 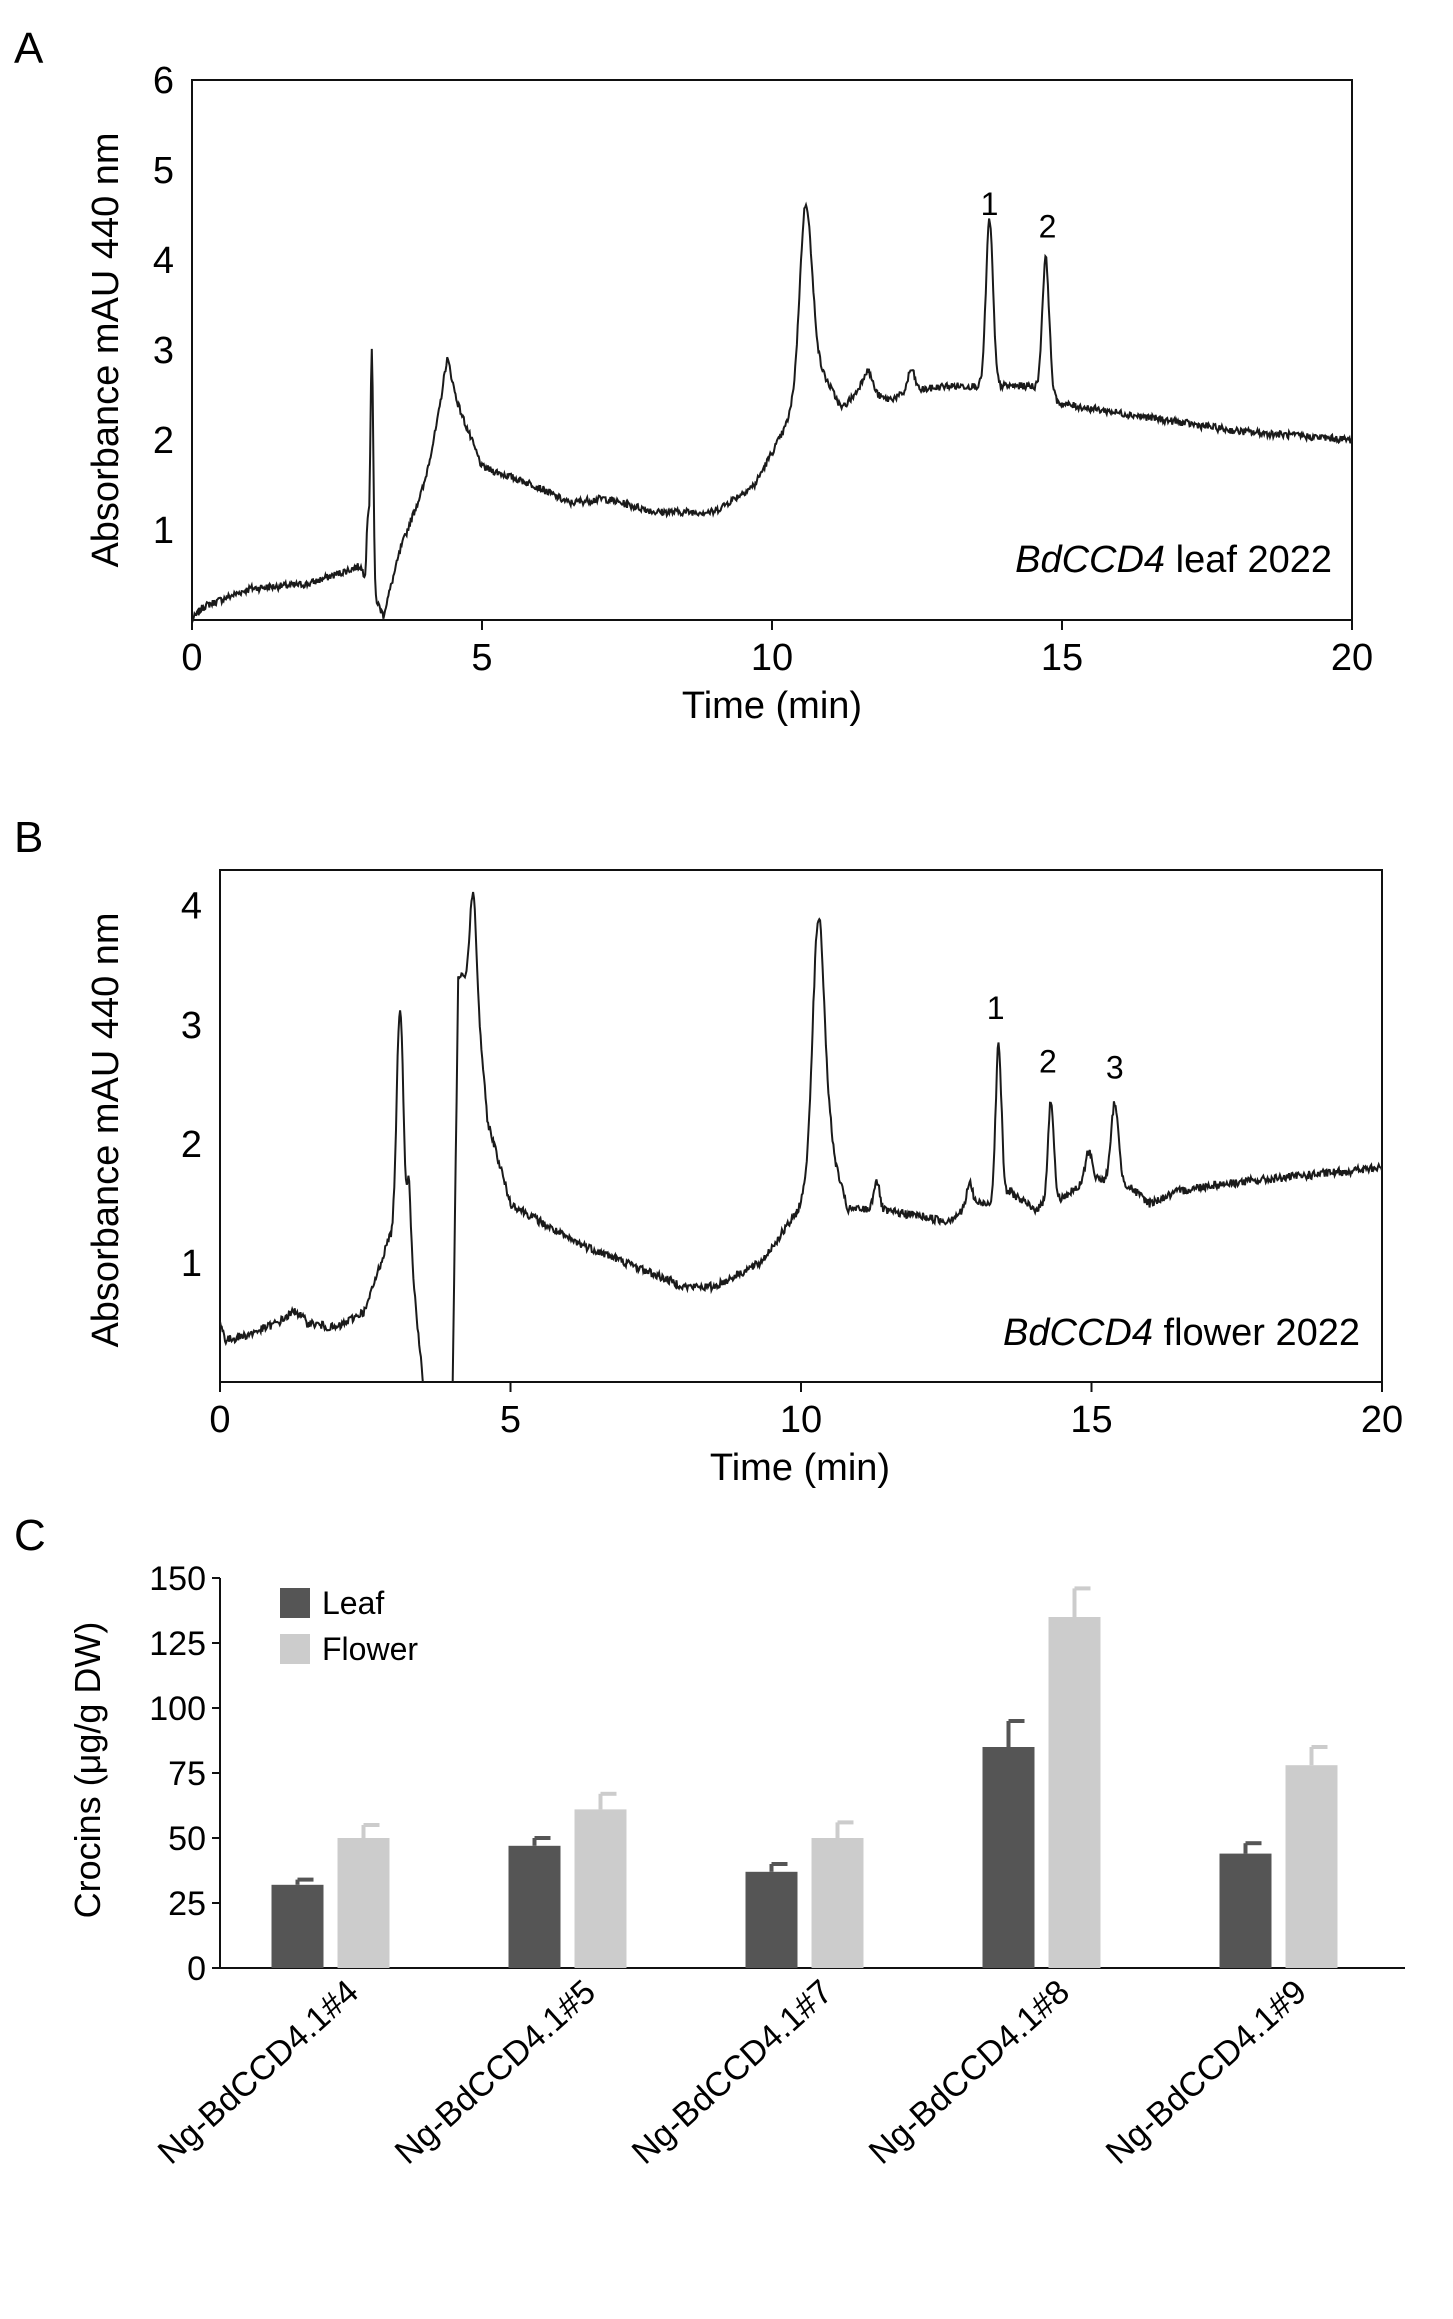 I want to click on y-tick-label: 6, so click(x=163, y=81).